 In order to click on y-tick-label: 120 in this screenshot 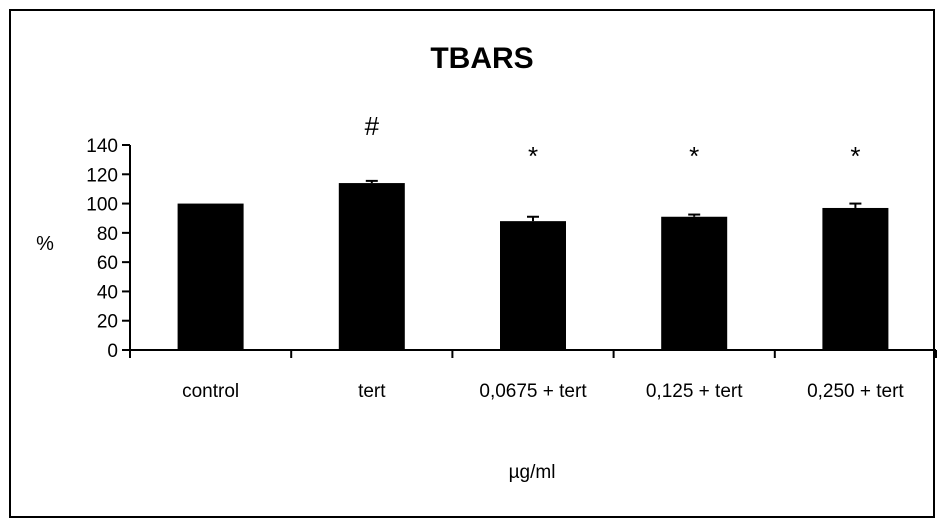, I will do `click(102, 175)`.